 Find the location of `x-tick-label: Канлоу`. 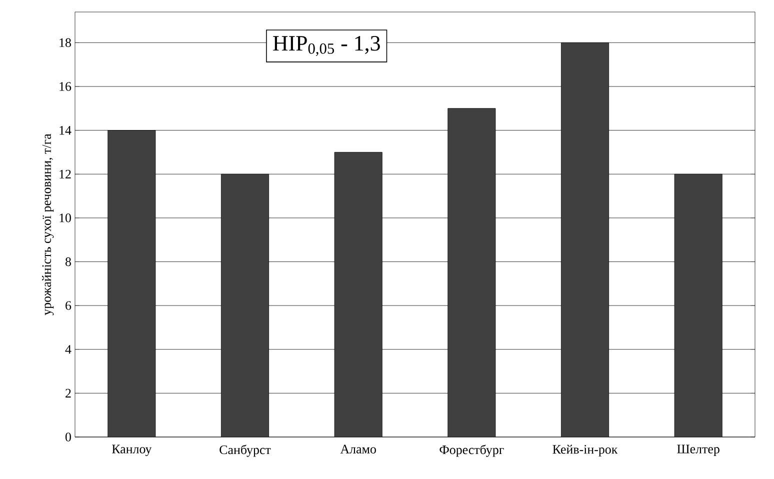

x-tick-label: Канлоу is located at coordinates (132, 450).